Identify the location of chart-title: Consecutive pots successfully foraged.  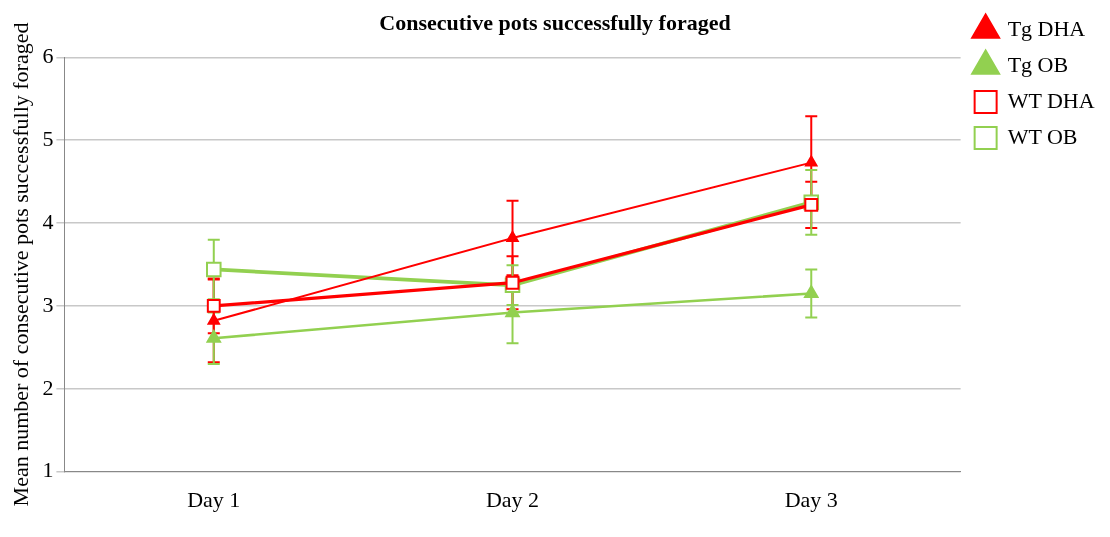
(555, 22).